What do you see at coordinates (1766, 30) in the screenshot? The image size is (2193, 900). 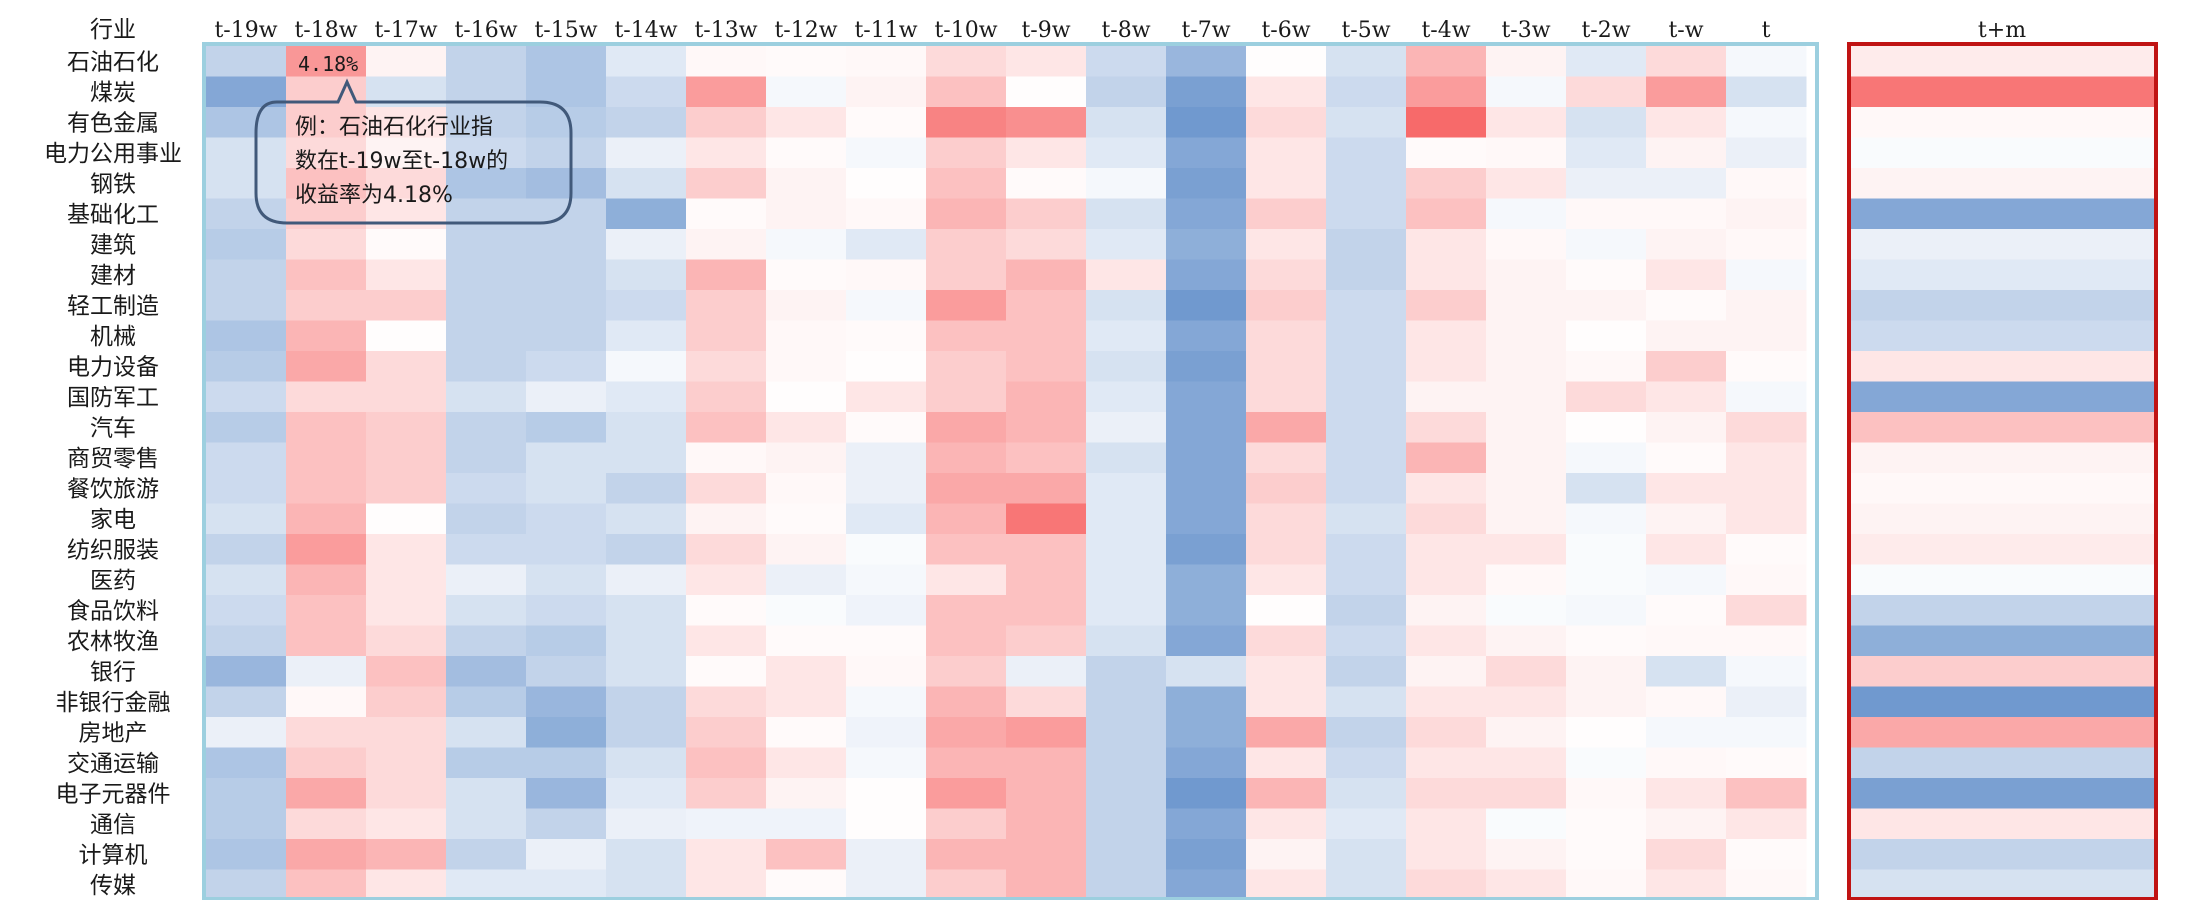 I see `column-label: t` at bounding box center [1766, 30].